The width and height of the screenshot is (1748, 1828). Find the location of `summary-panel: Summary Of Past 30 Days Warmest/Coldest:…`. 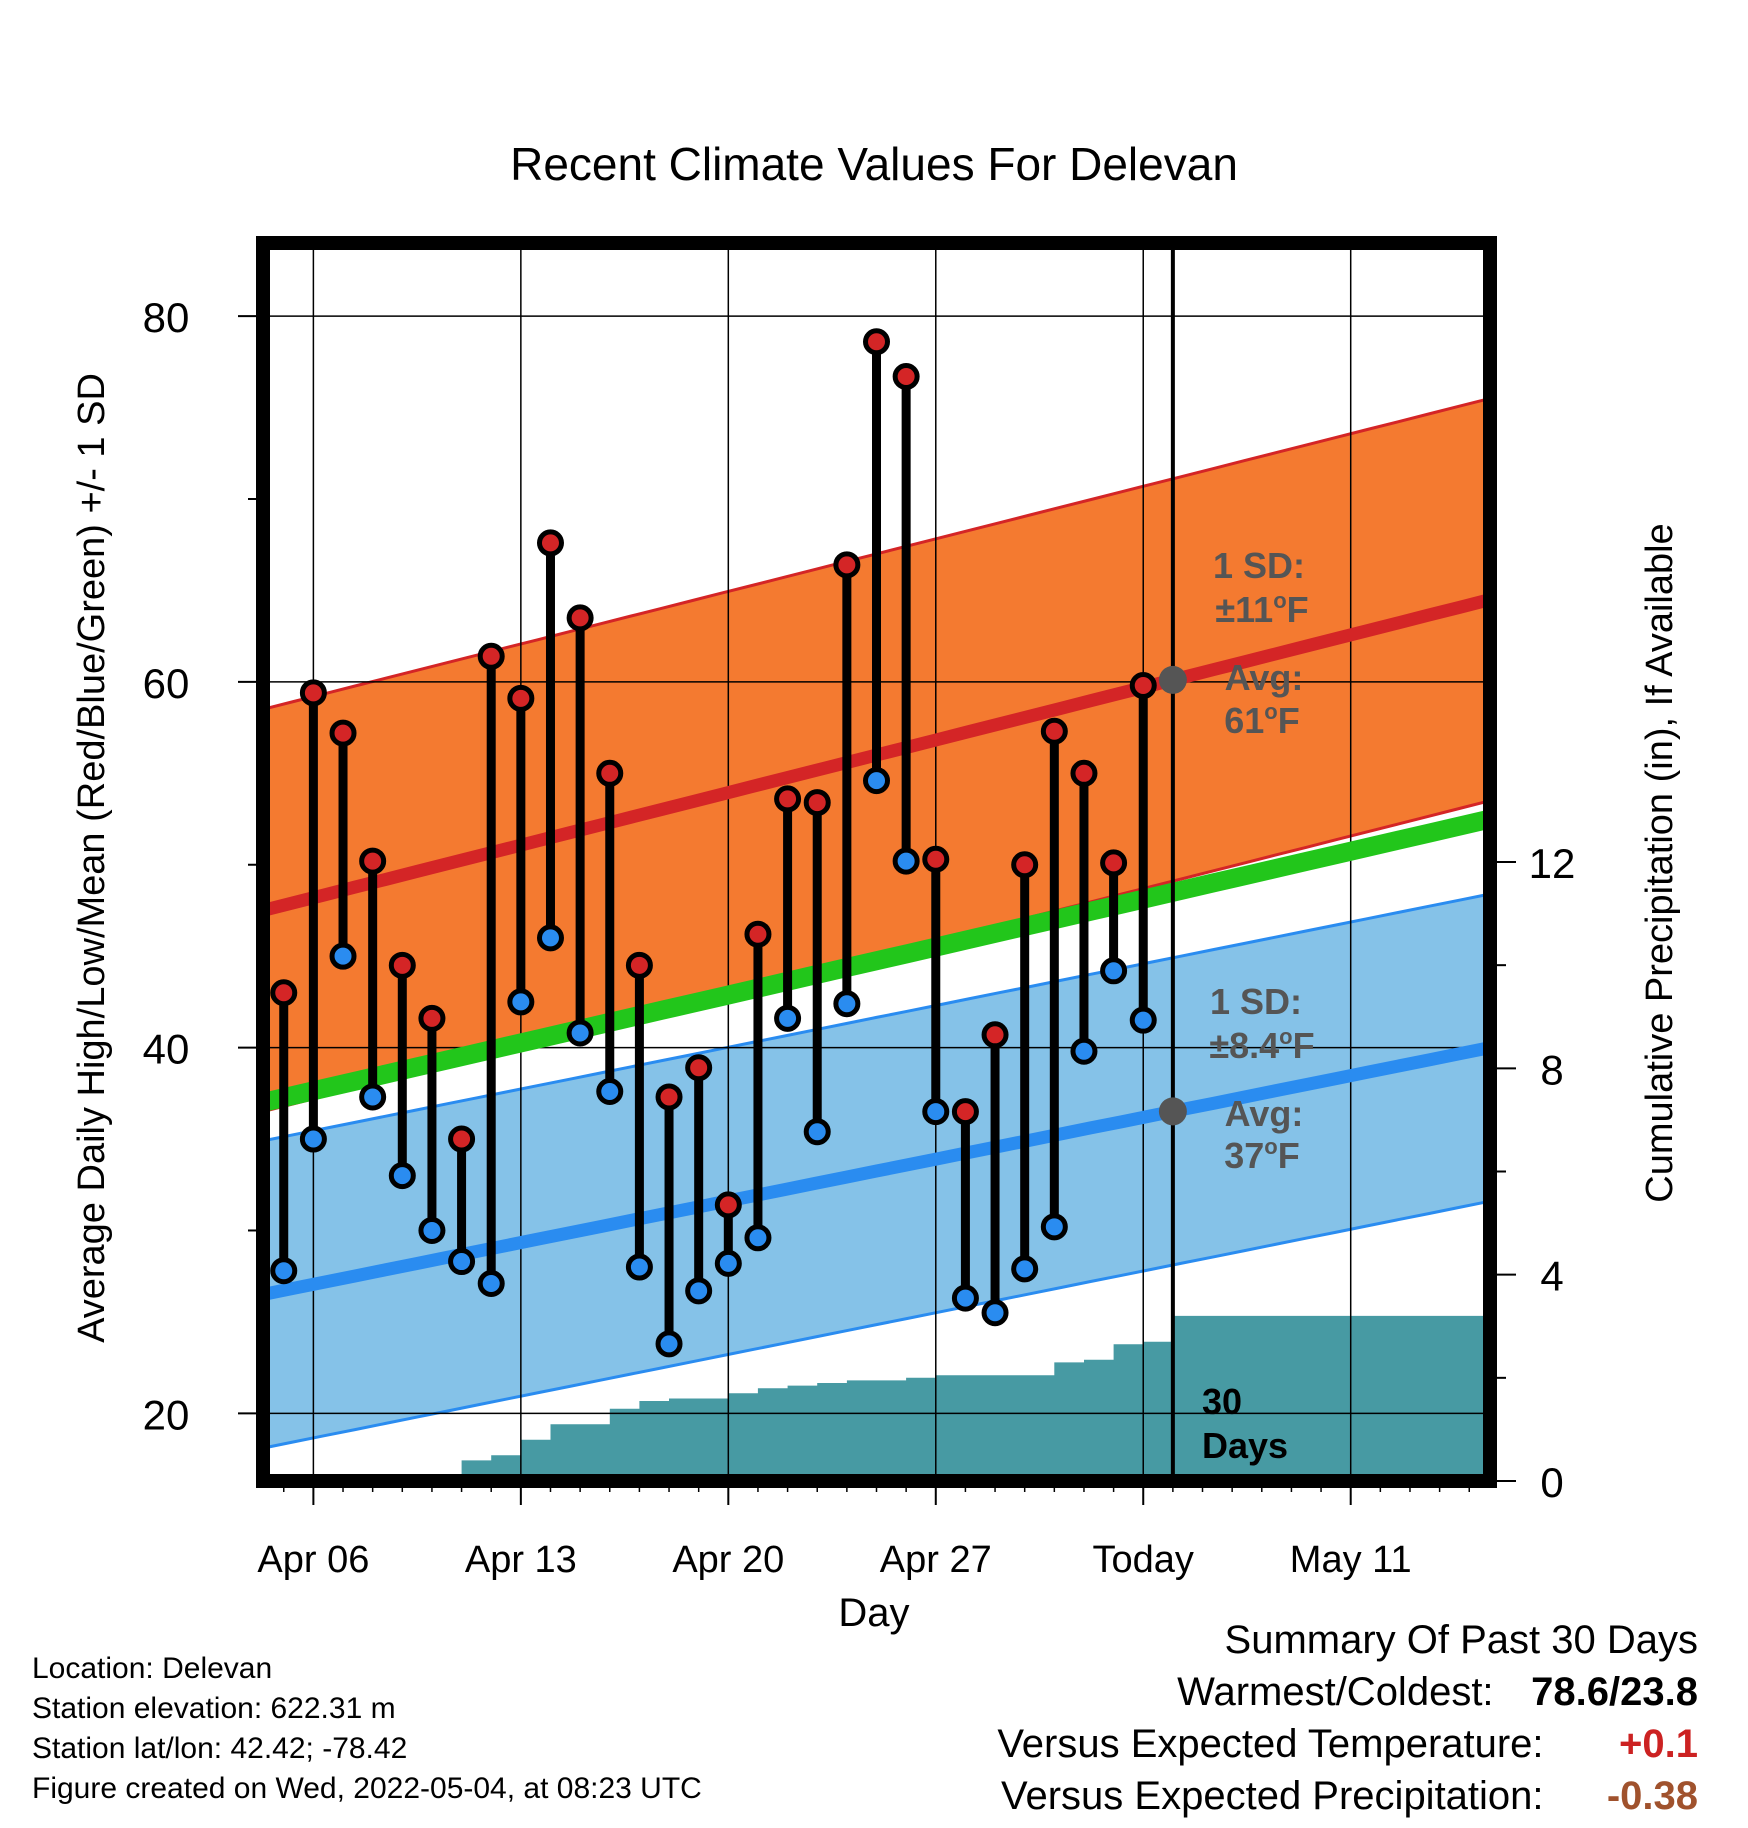

summary-panel: Summary Of Past 30 Days Warmest/Coldest:… is located at coordinates (1347, 1718).